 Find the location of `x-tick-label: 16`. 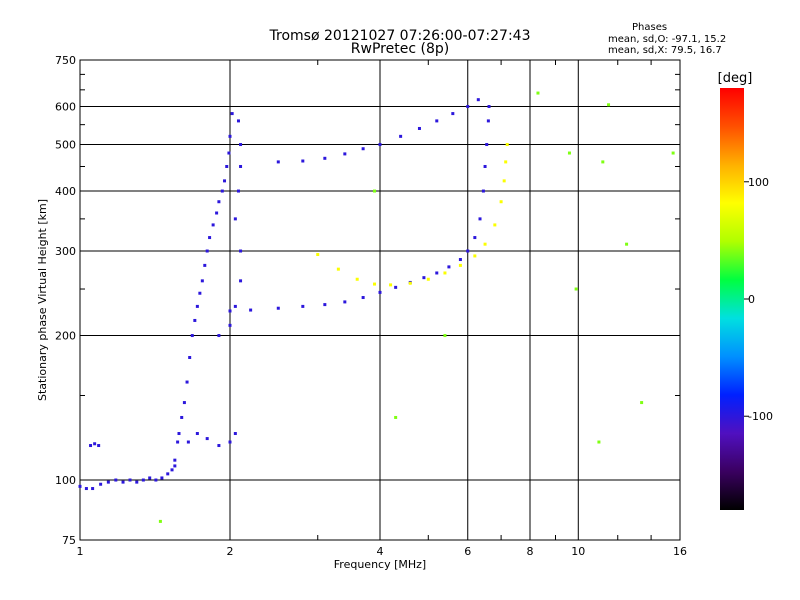

x-tick-label: 16 is located at coordinates (680, 551).